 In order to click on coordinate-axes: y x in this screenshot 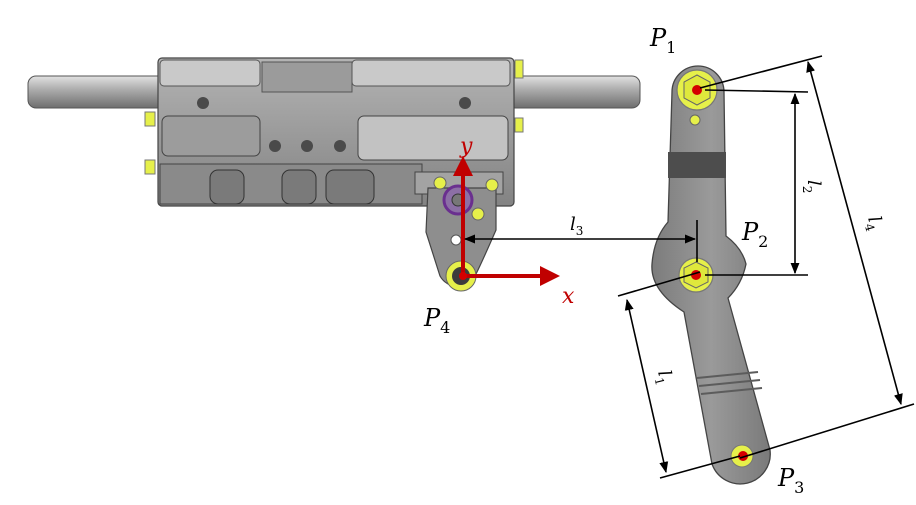, I will do `click(514, 221)`.